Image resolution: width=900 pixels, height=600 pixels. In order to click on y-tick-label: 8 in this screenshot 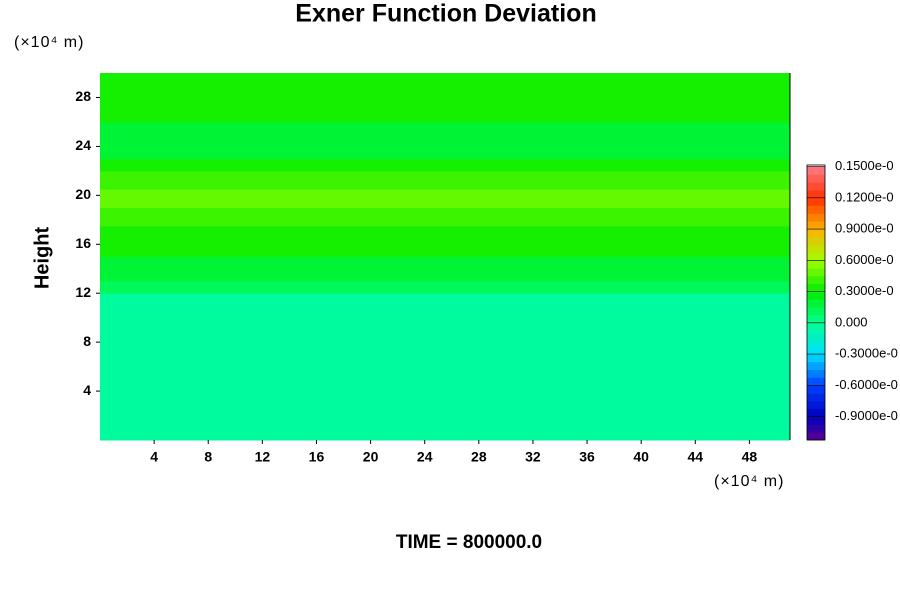, I will do `click(87, 341)`.